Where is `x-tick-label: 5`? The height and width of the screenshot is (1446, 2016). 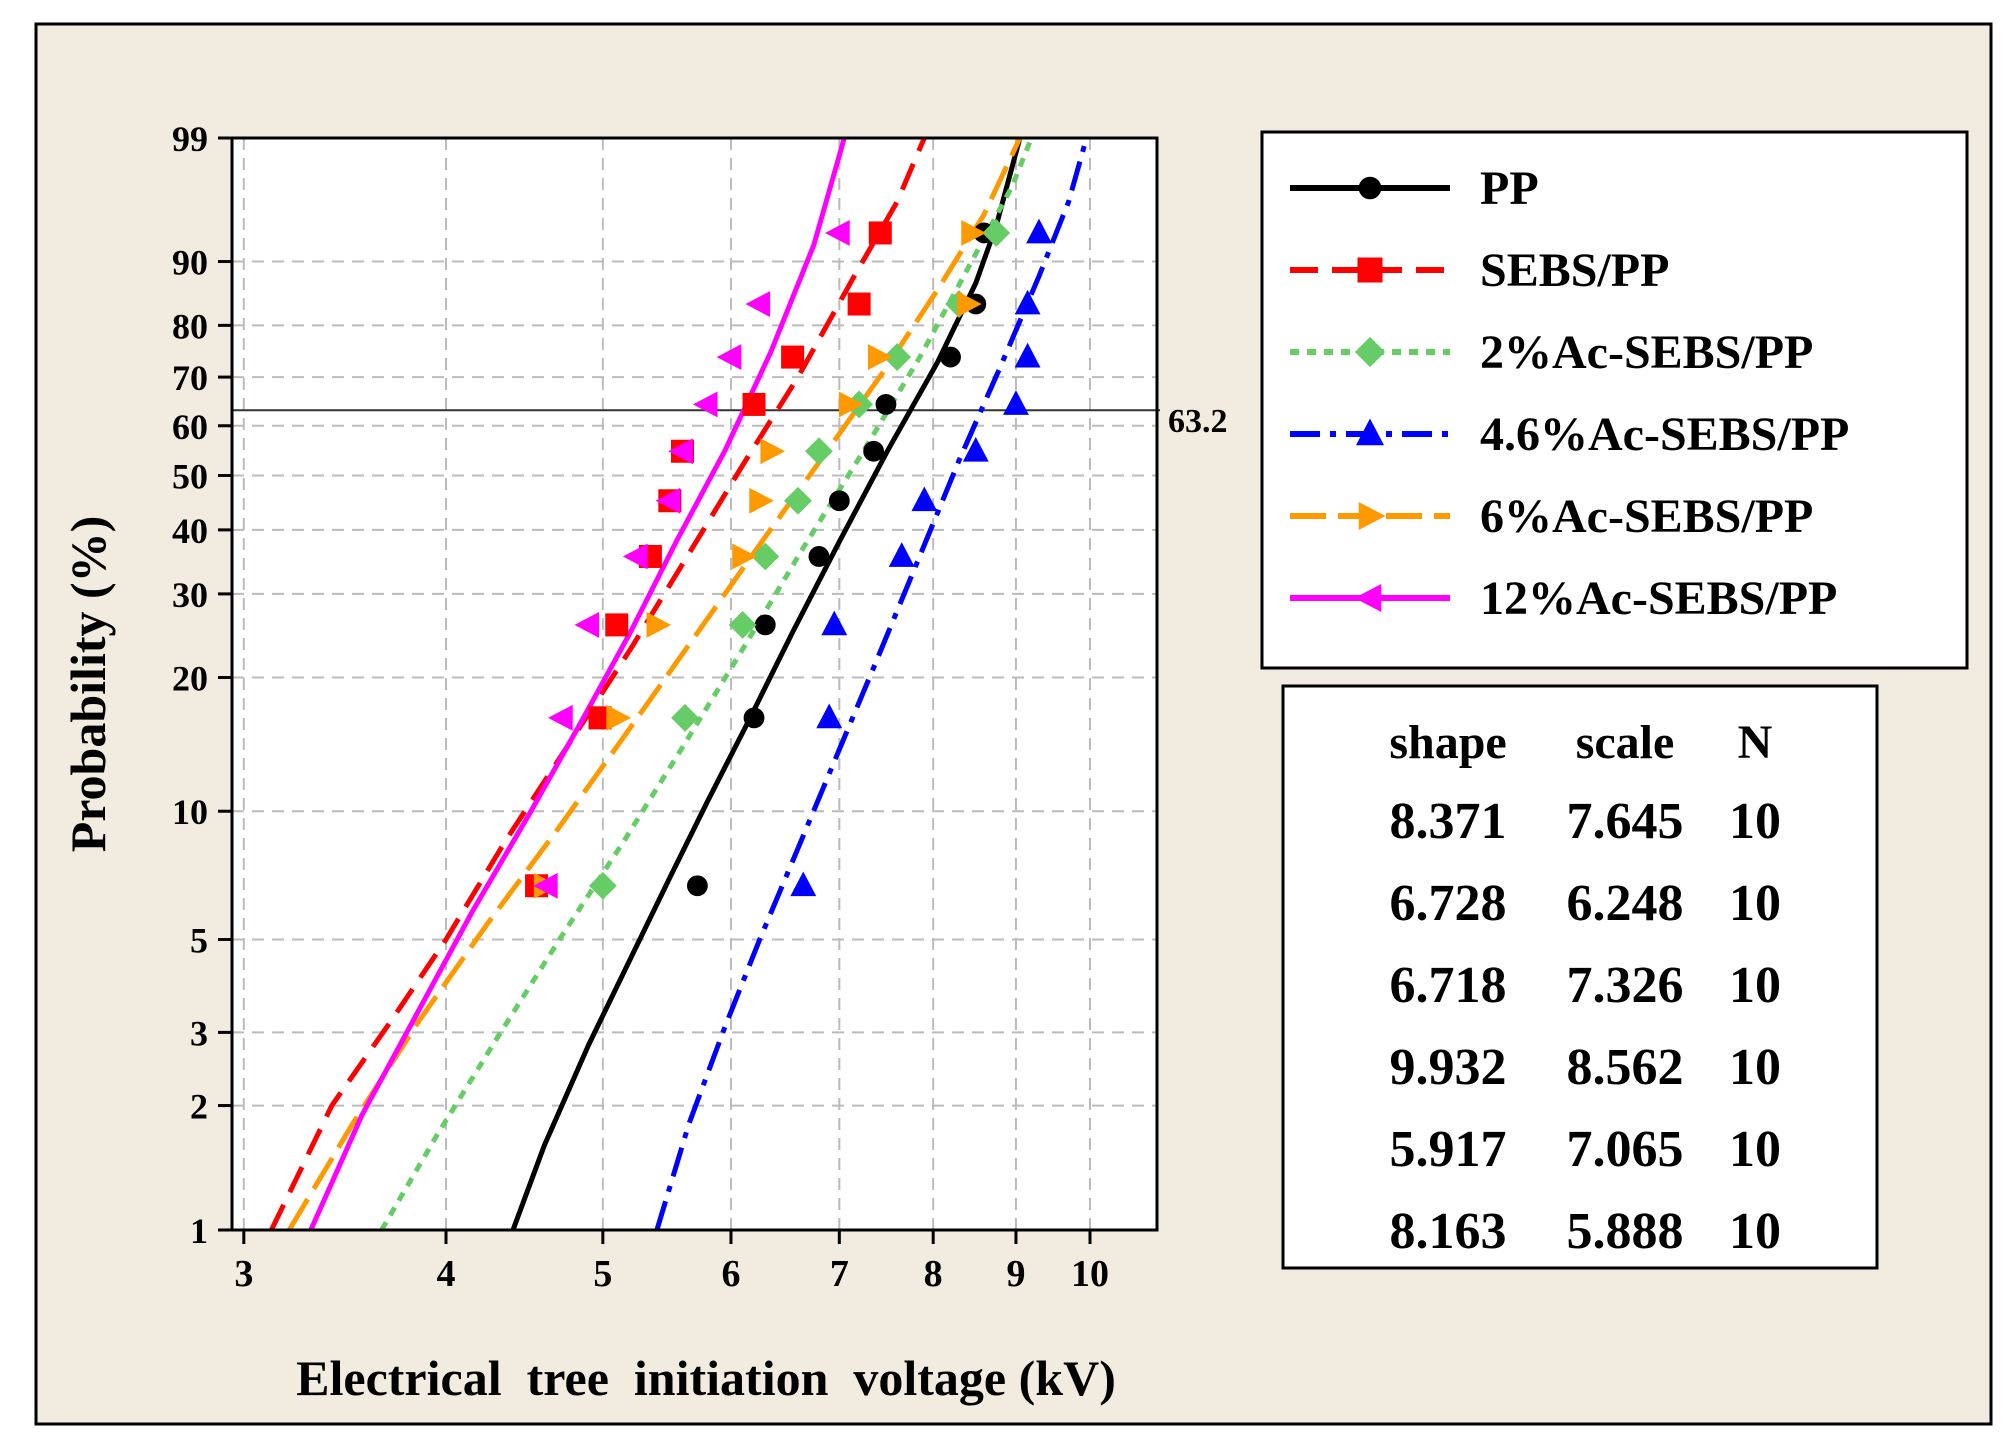 x-tick-label: 5 is located at coordinates (602, 1274).